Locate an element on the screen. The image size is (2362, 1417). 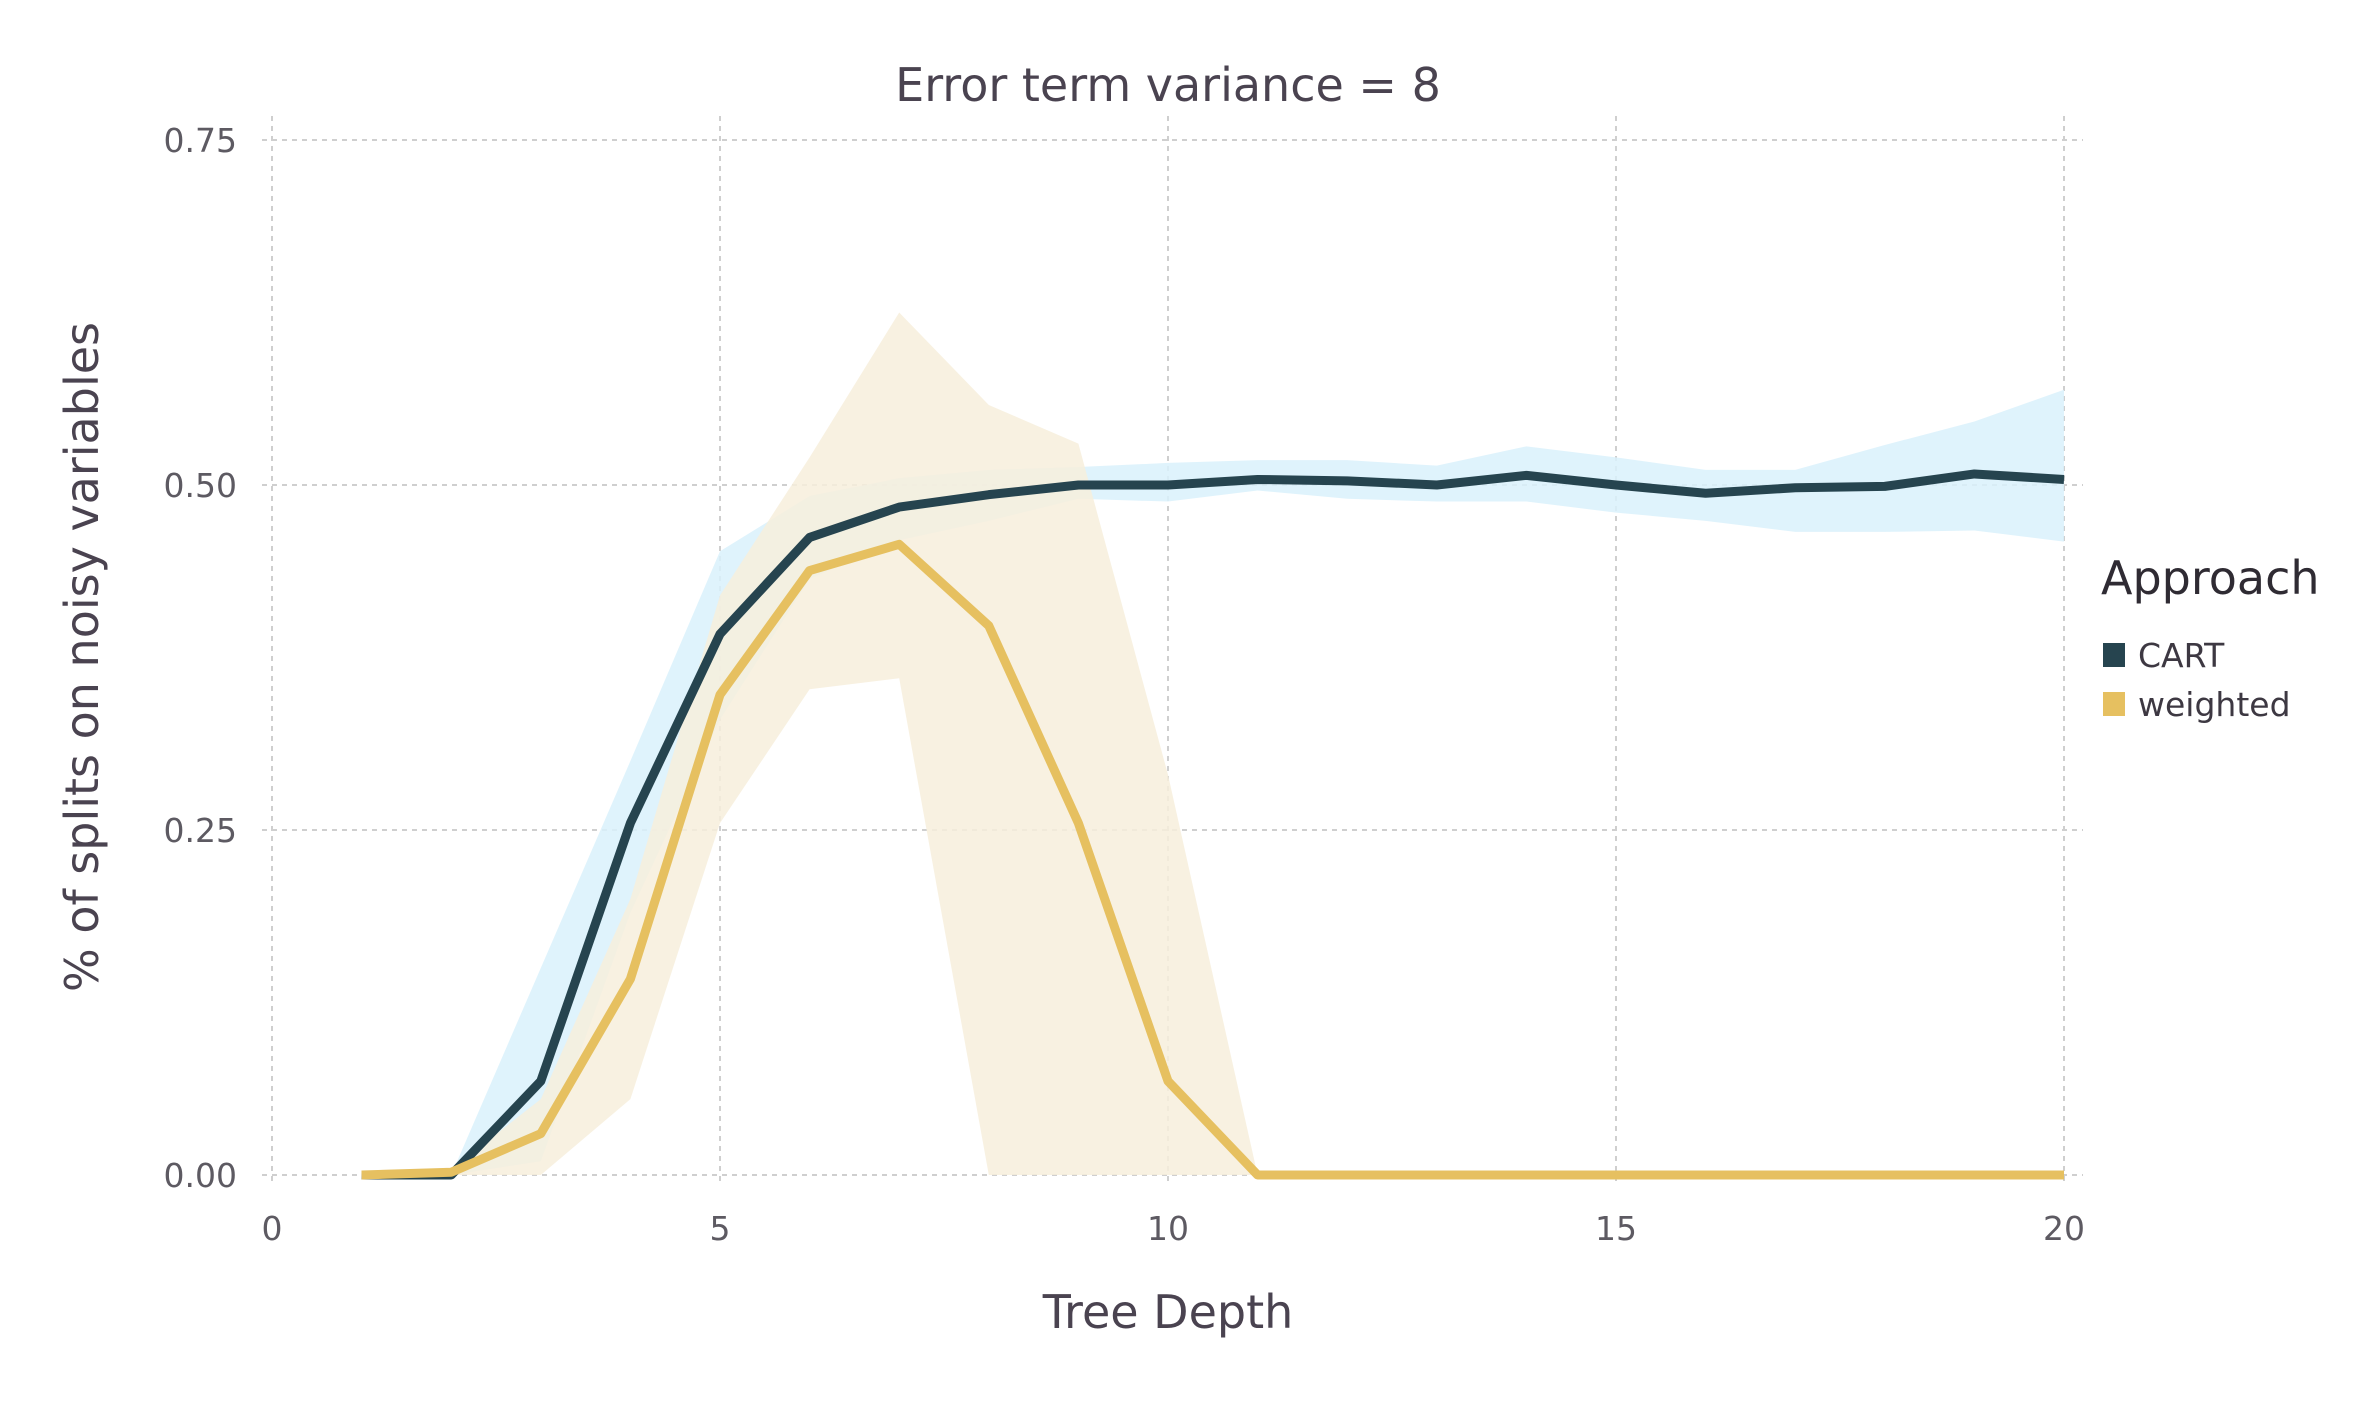
legend-title: Approach is located at coordinates (2210, 578).